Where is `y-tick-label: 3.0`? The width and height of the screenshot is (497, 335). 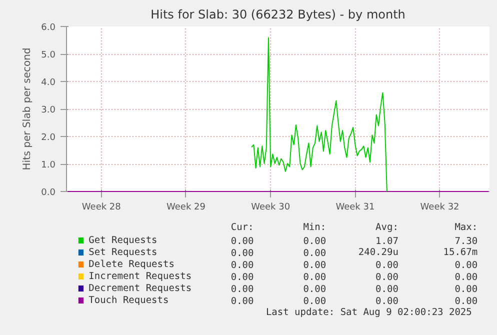
y-tick-label: 3.0 is located at coordinates (48, 111).